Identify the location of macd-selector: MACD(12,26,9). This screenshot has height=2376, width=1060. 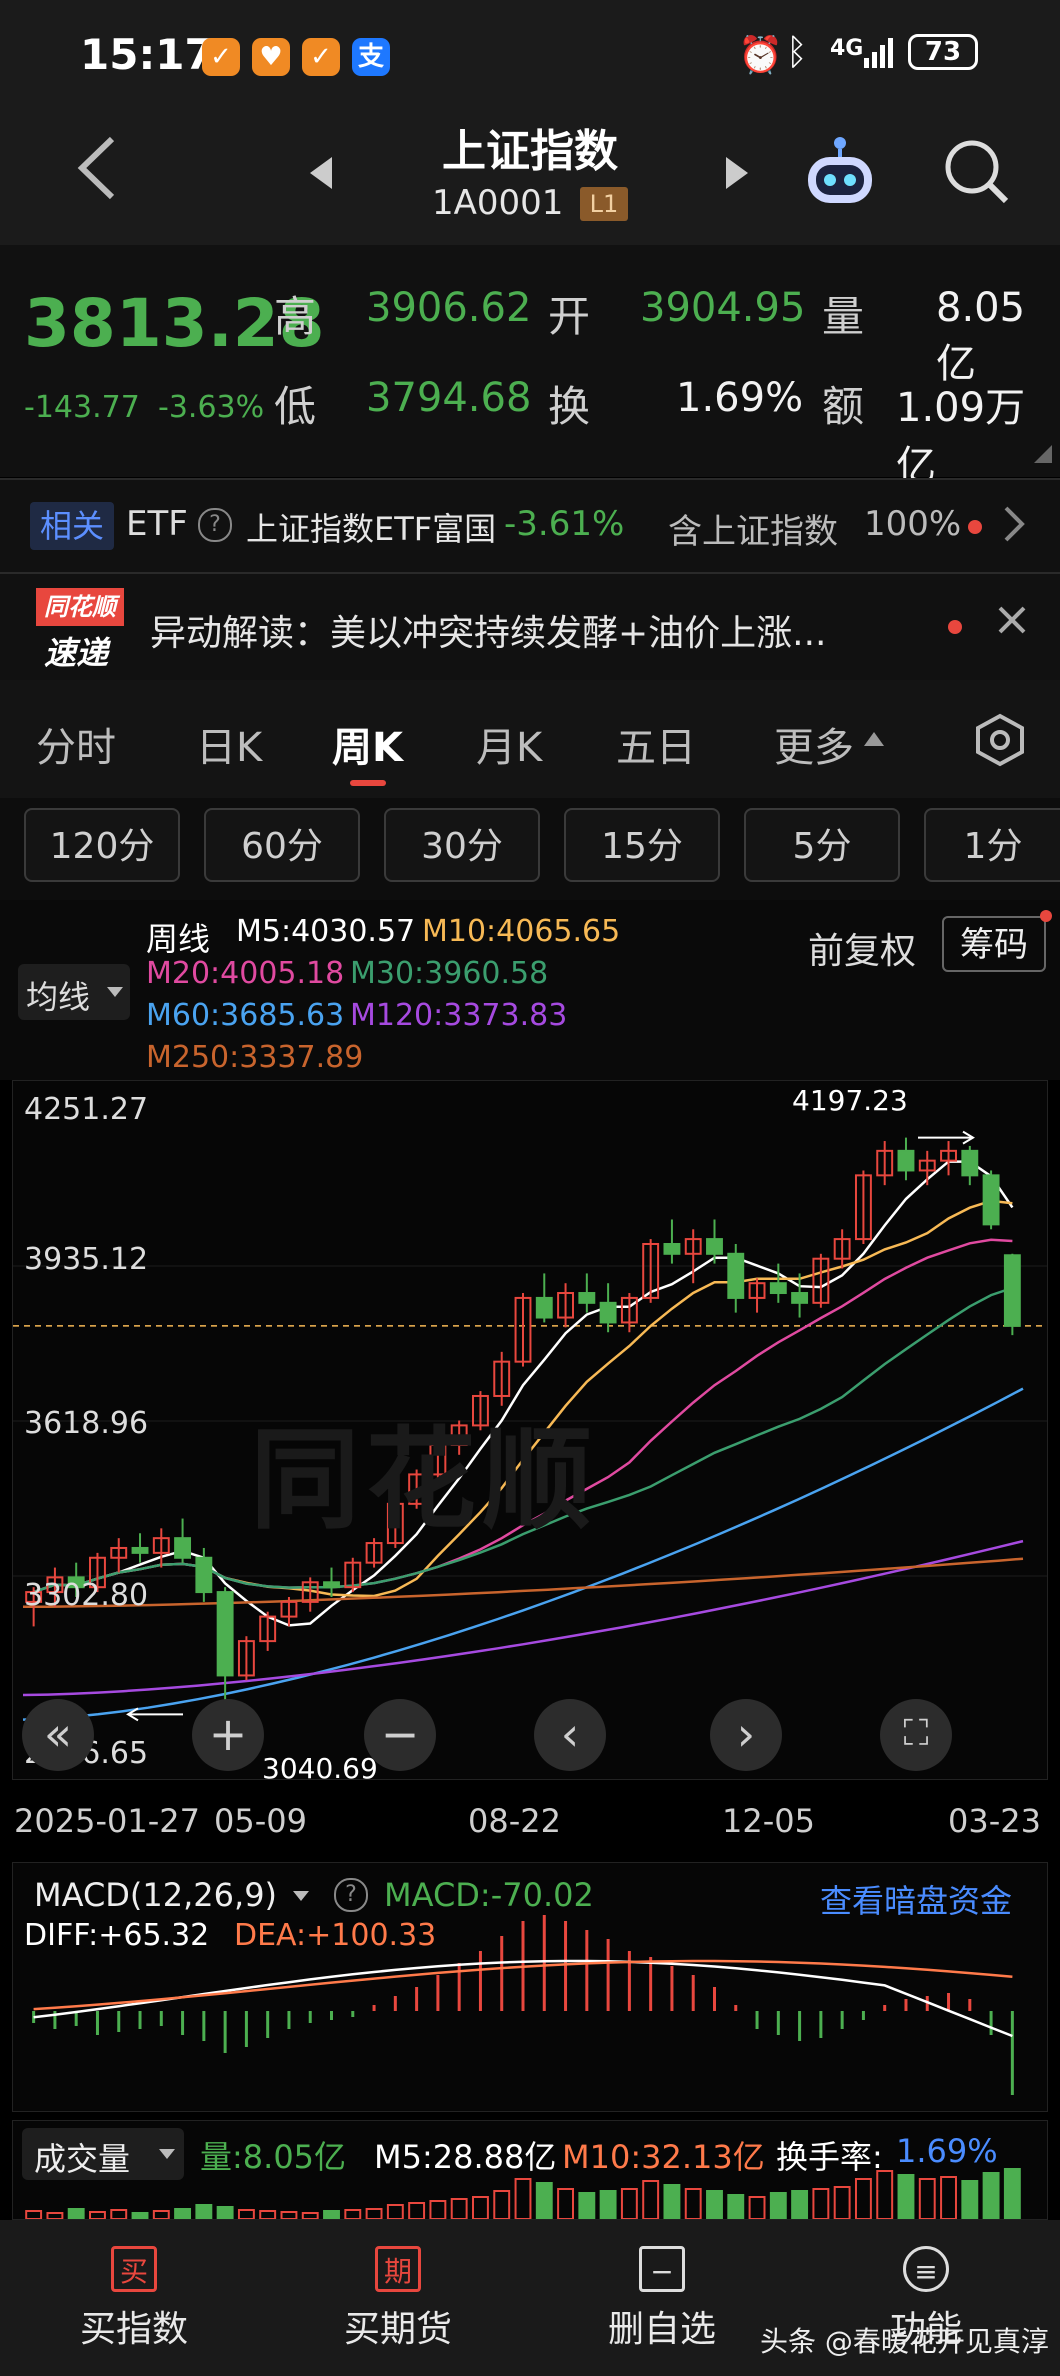
(156, 1895).